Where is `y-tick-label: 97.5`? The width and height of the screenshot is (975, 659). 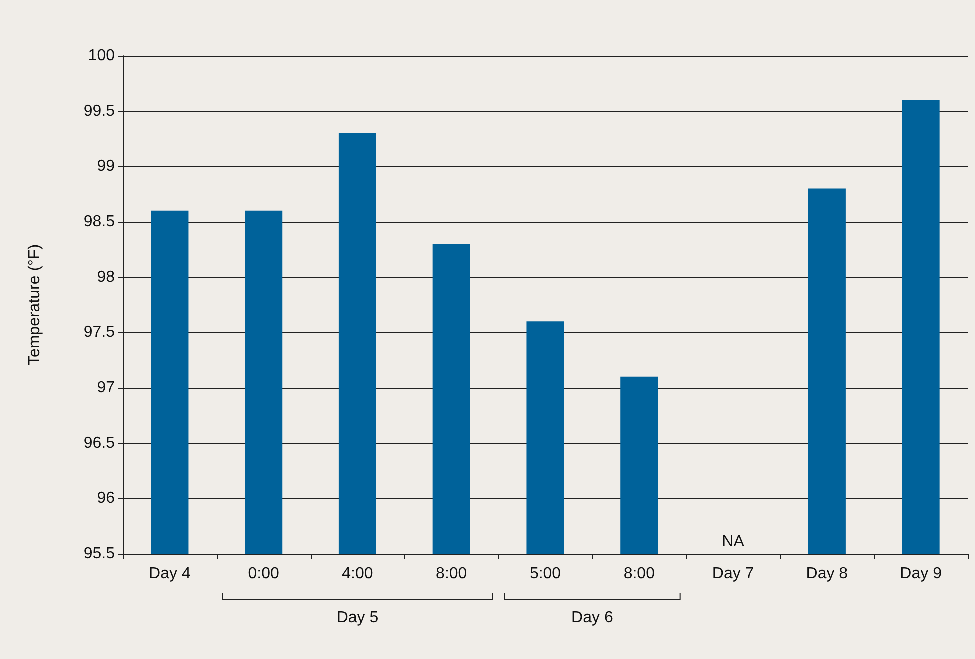
y-tick-label: 97.5 is located at coordinates (100, 333).